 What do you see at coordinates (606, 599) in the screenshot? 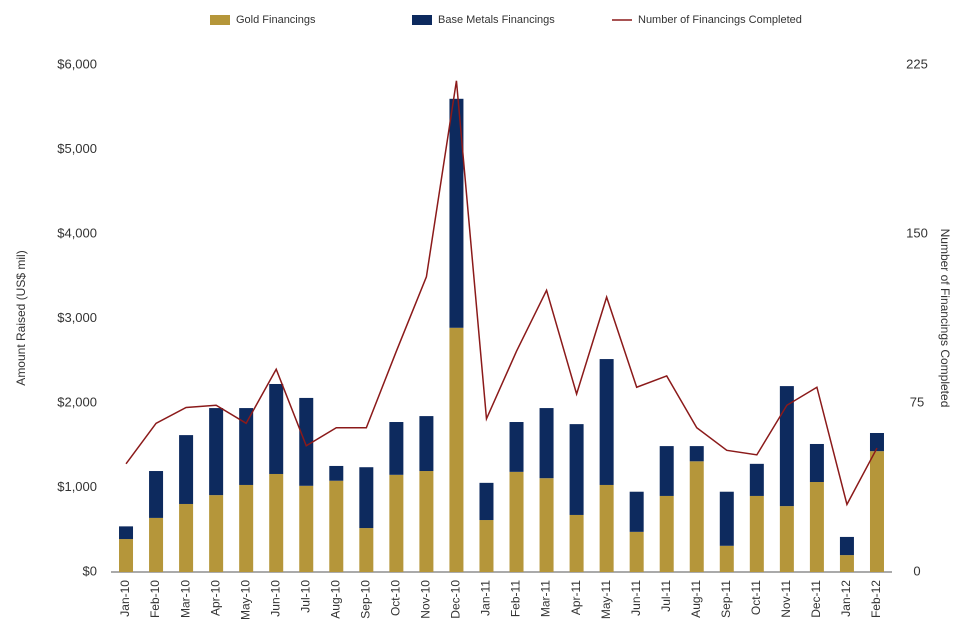
I see `x-tick-label: May-11` at bounding box center [606, 599].